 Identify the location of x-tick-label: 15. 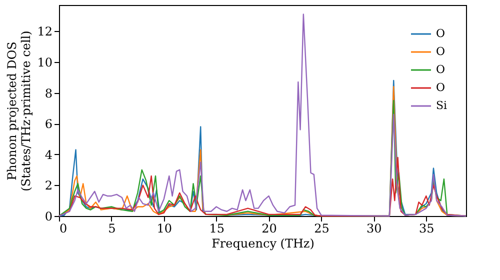
(216, 229).